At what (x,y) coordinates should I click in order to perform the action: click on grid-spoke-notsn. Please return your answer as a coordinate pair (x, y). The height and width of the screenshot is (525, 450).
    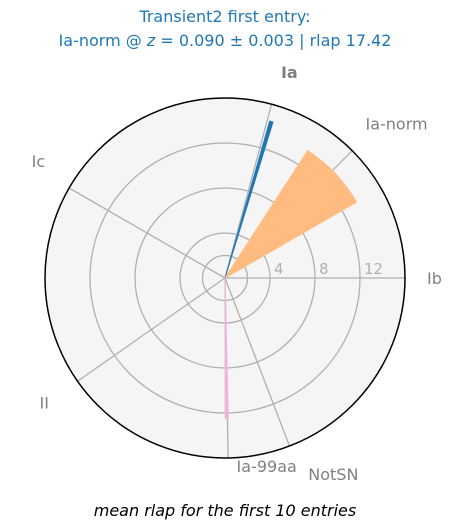
    Looking at the image, I should click on (257, 362).